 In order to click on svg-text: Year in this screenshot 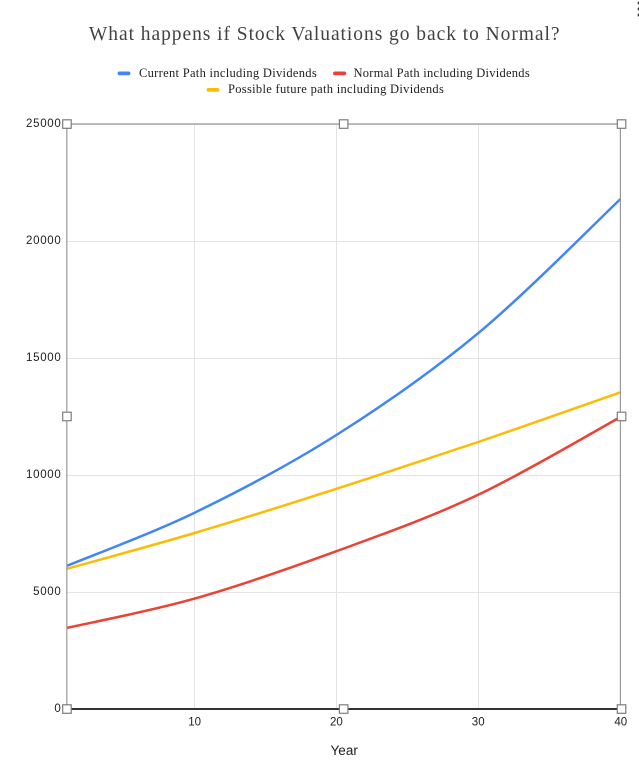, I will do `click(345, 750)`.